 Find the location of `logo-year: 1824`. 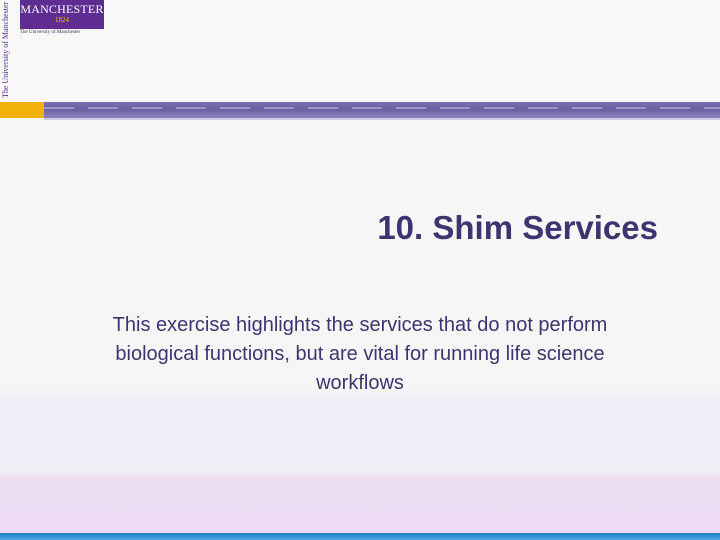

logo-year: 1824 is located at coordinates (62, 20).